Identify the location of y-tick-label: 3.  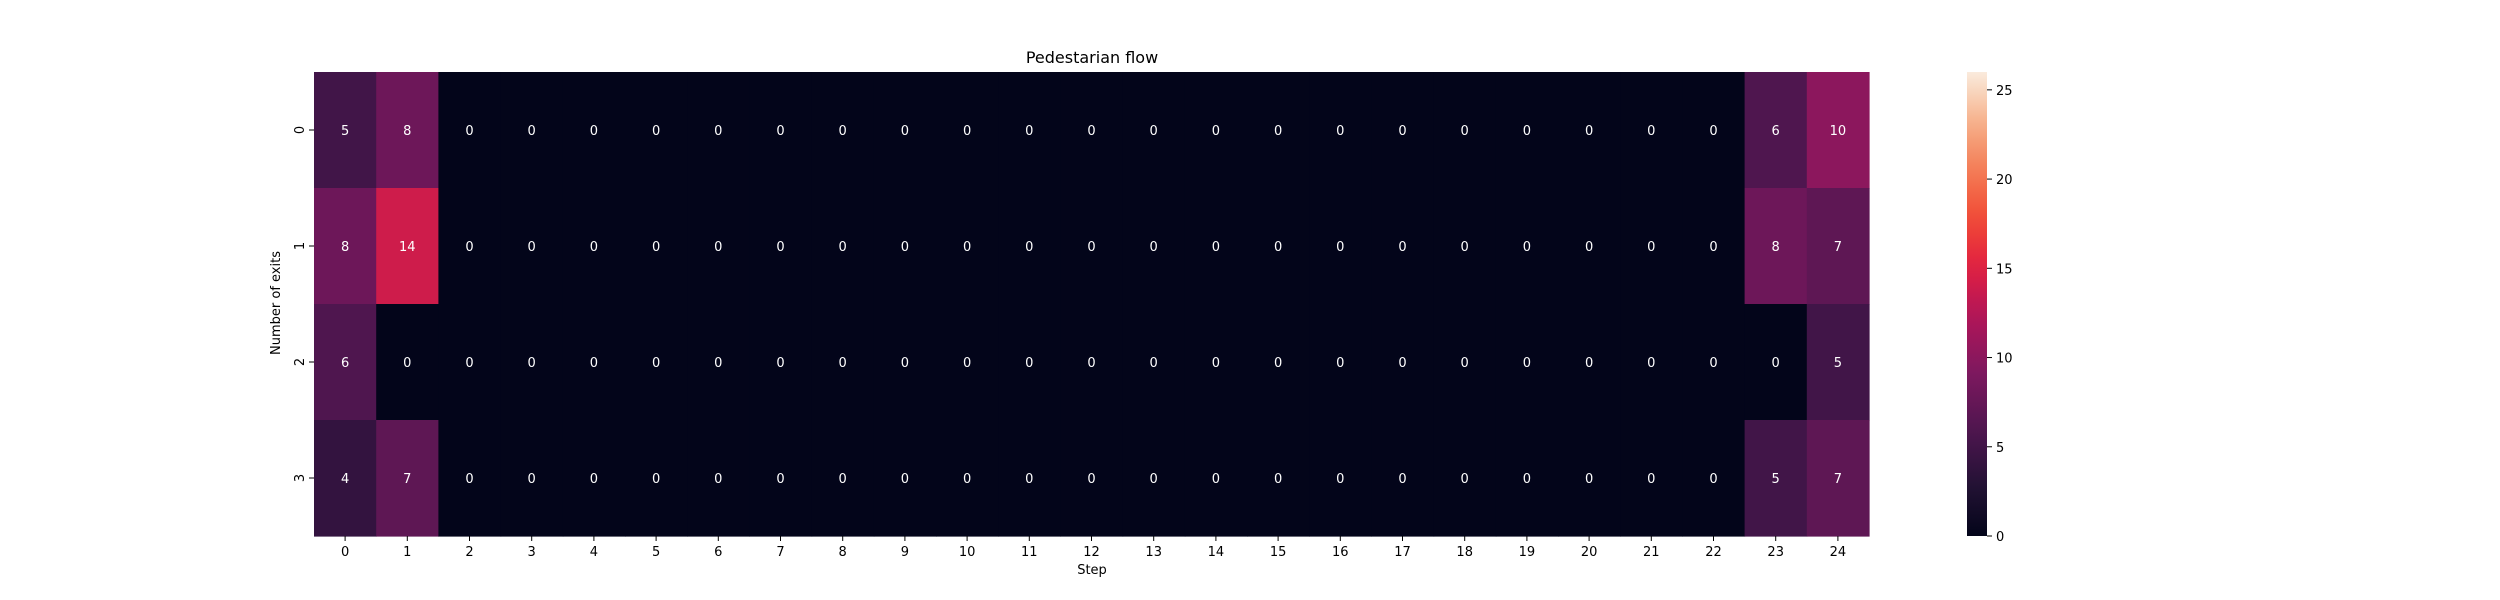
(300, 478).